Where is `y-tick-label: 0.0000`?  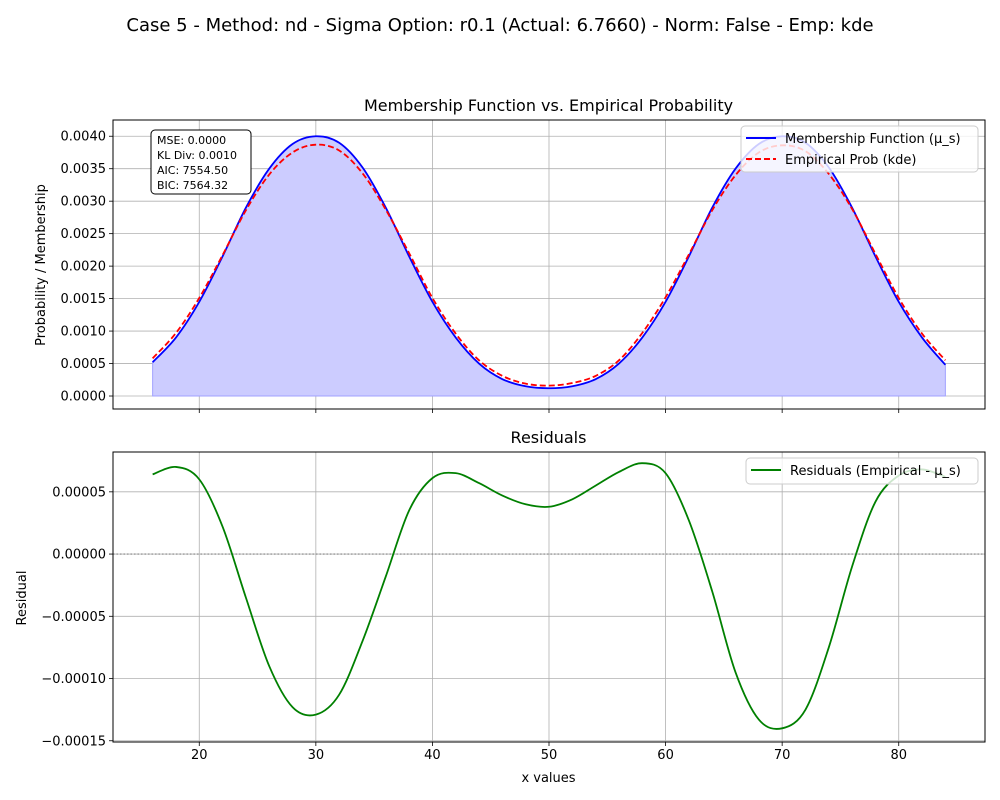 y-tick-label: 0.0000 is located at coordinates (84, 397).